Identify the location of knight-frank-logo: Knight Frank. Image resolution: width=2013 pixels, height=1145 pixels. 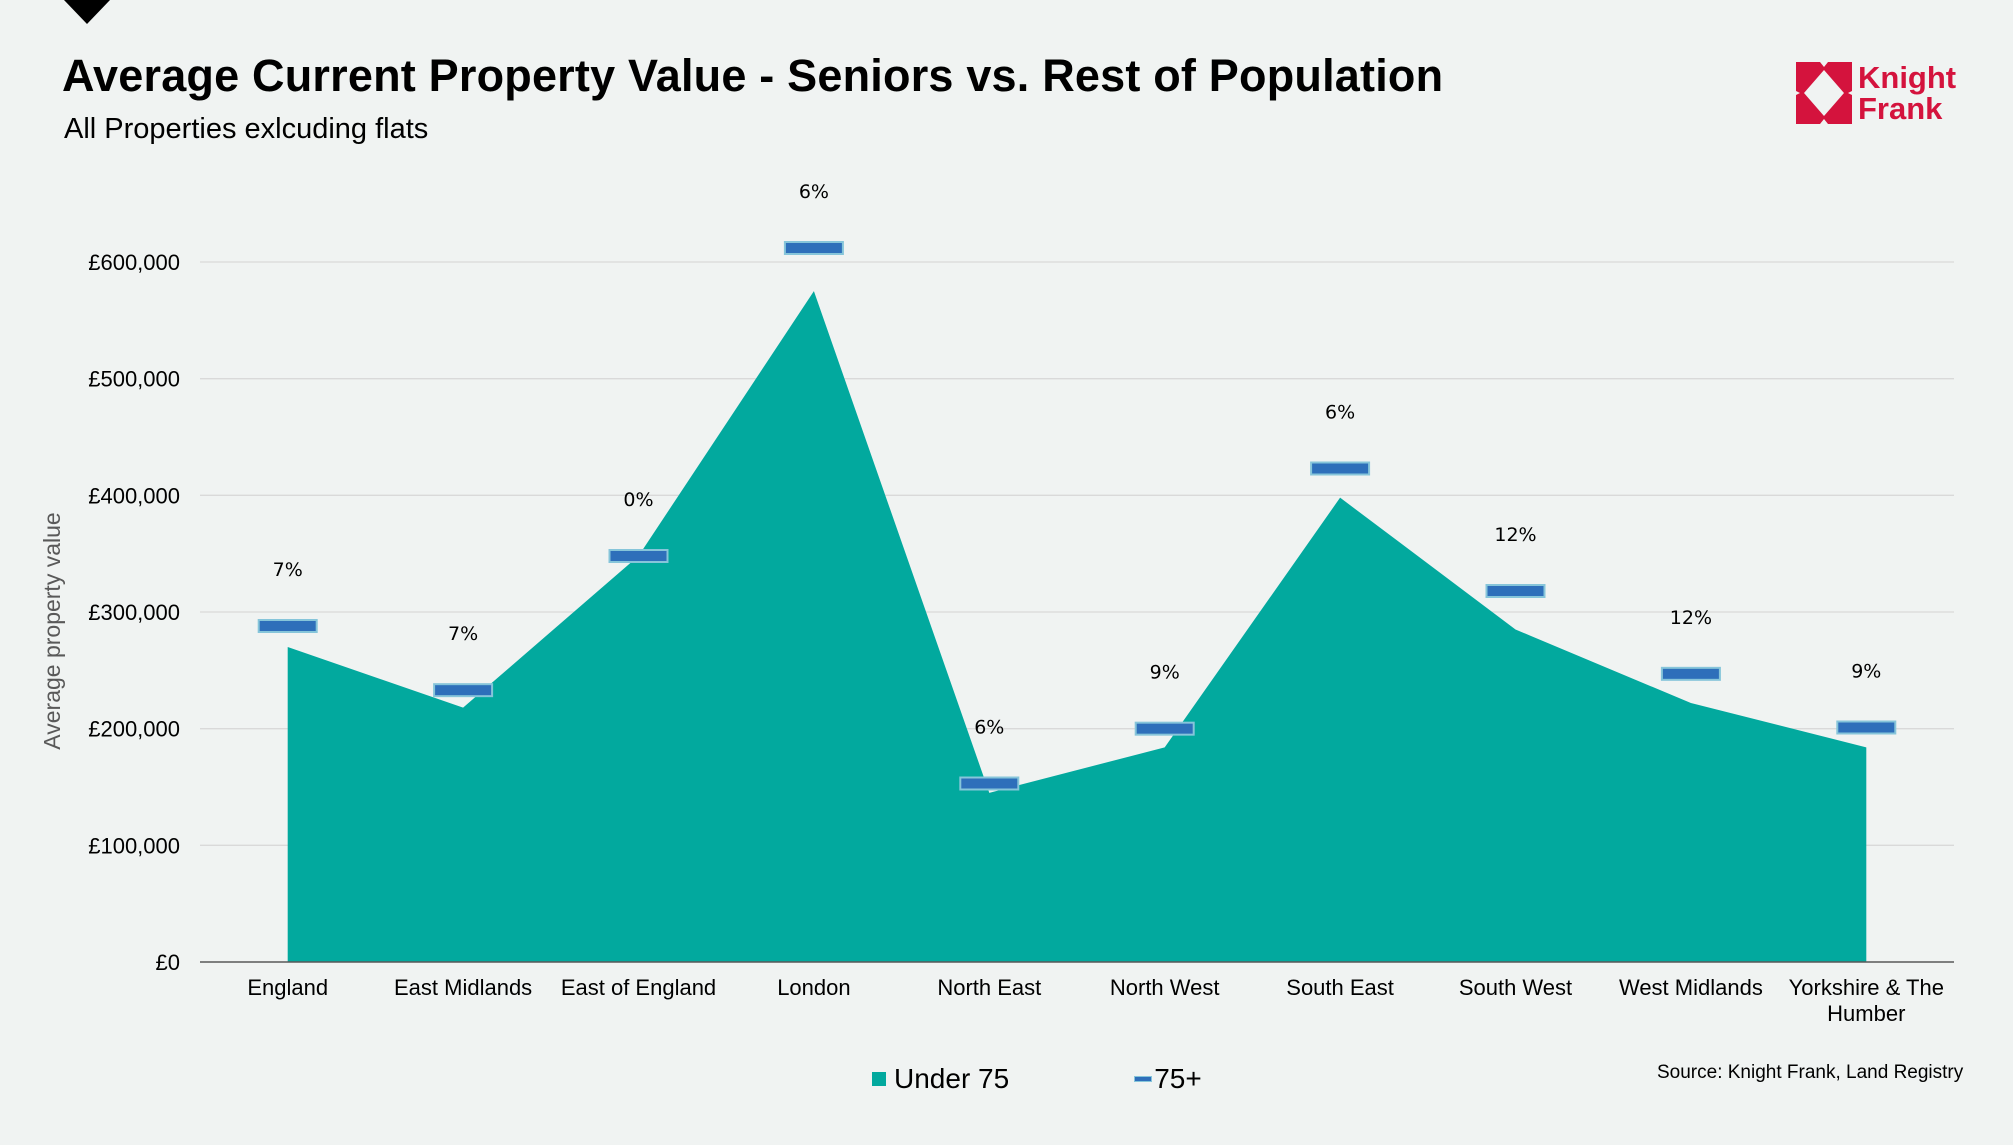
(1876, 93).